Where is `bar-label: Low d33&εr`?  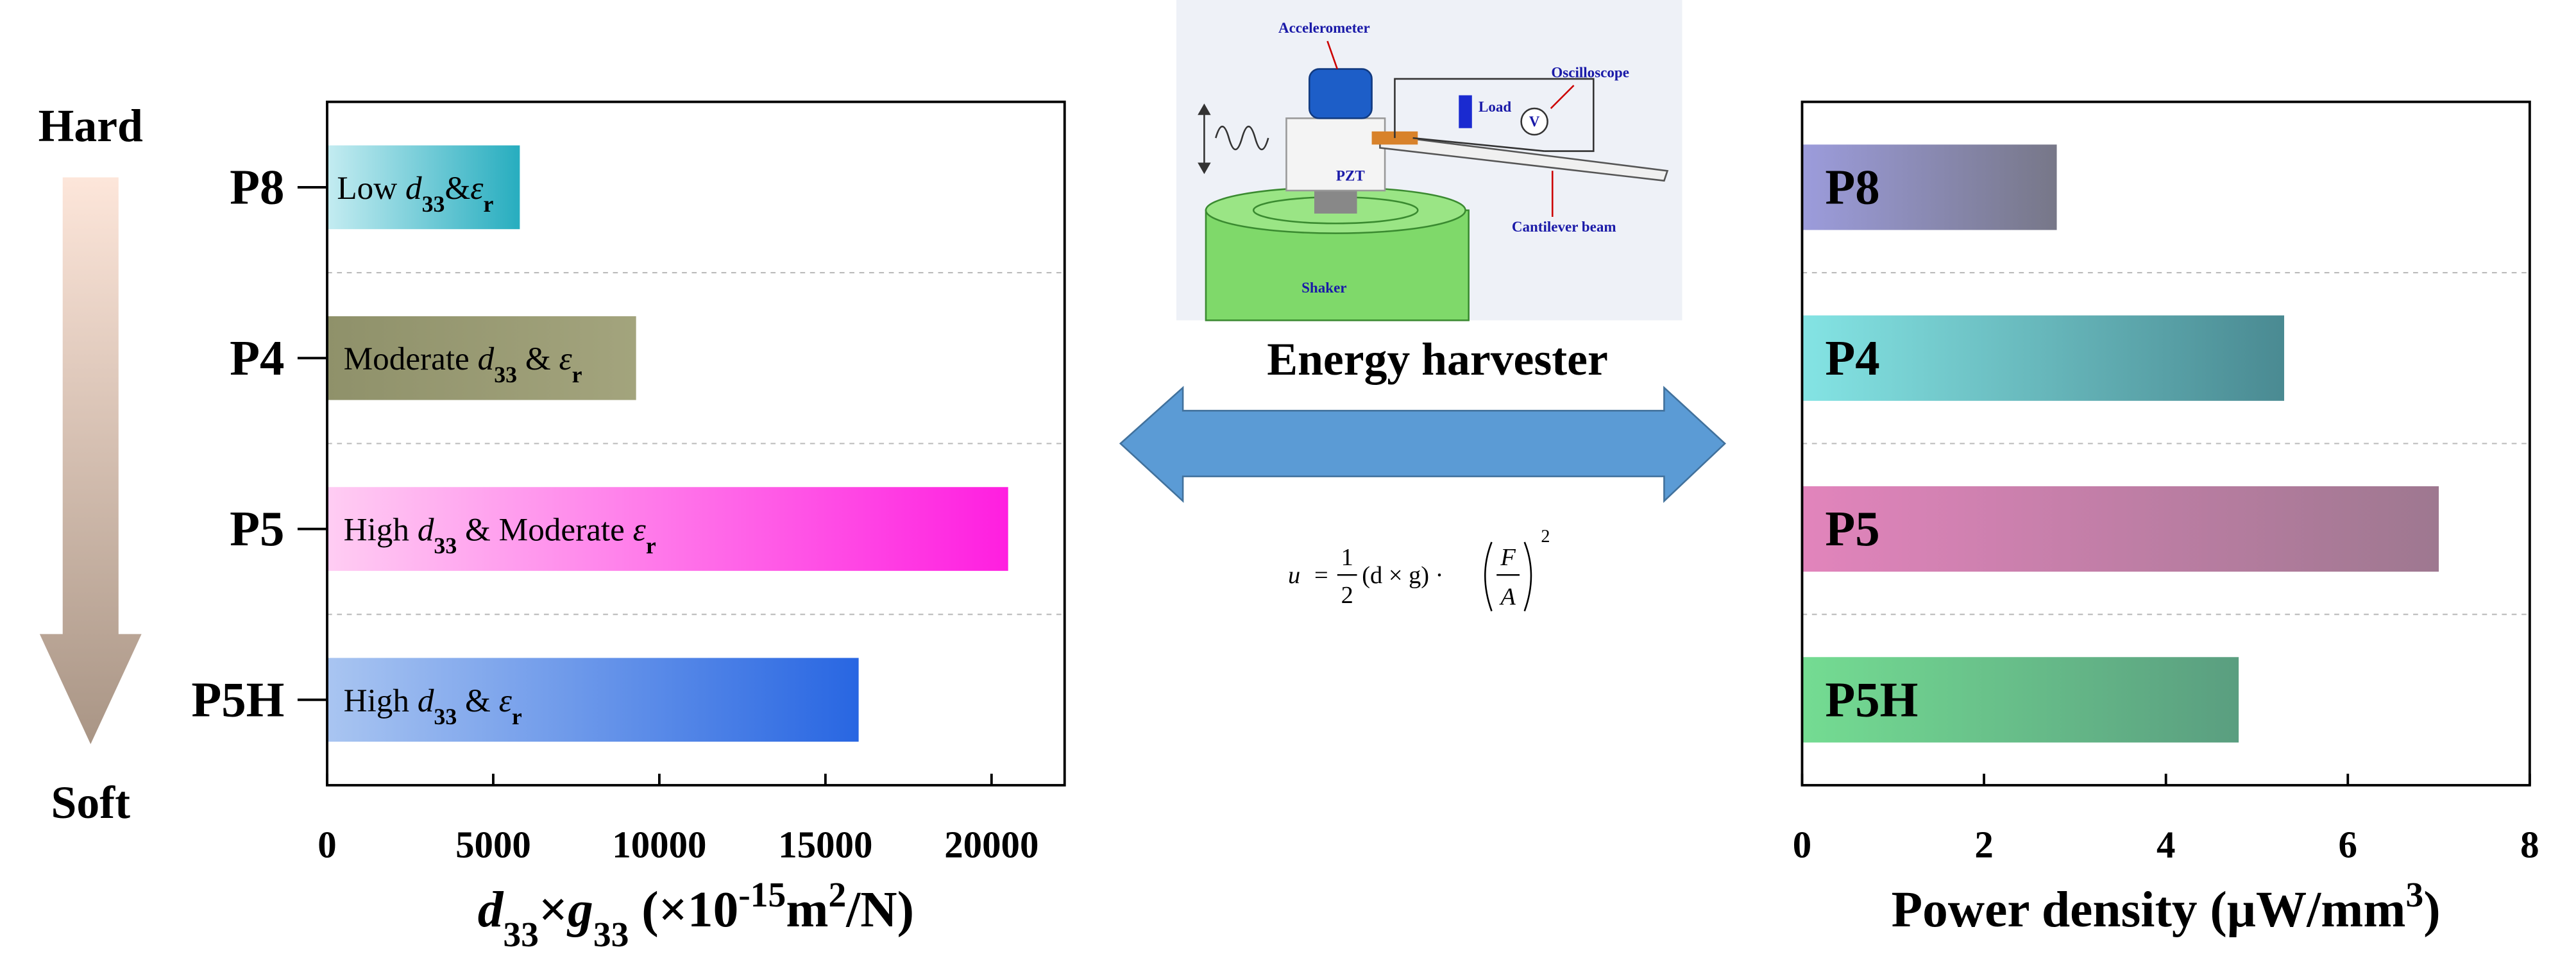 bar-label: Low d33&εr is located at coordinates (415, 194).